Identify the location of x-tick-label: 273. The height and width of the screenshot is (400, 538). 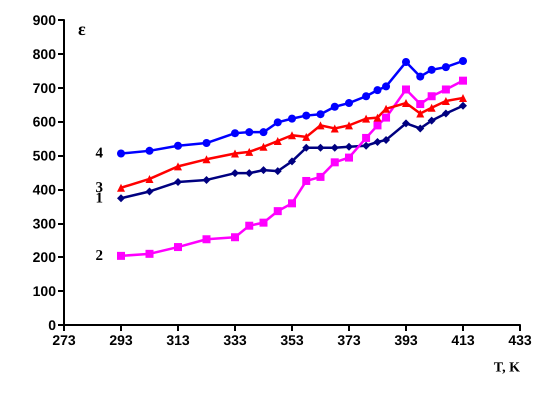
(64, 340).